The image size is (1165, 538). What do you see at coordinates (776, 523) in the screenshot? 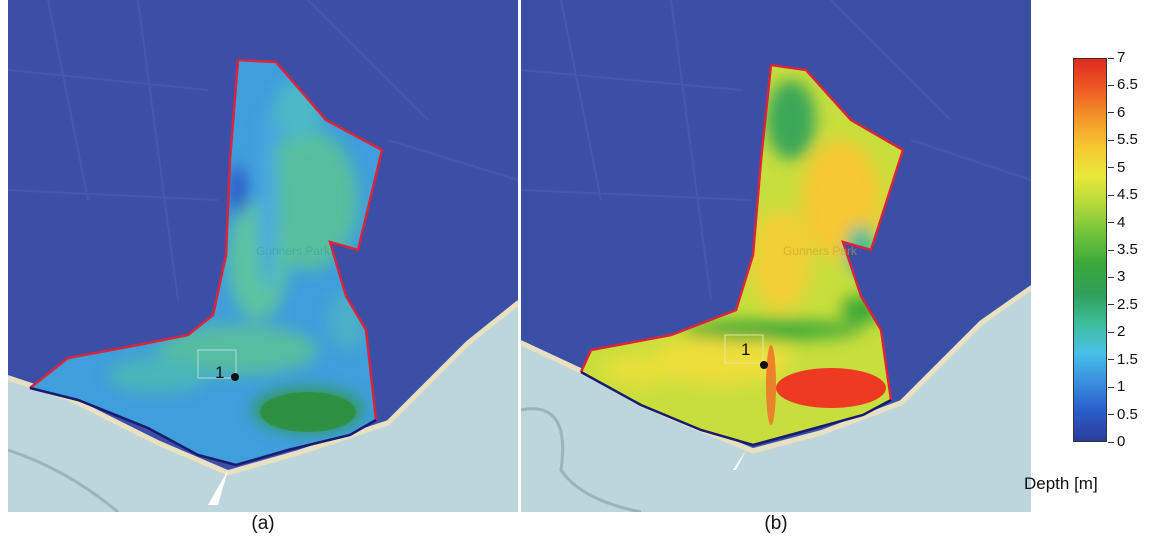
I see `caption-b: (b)` at bounding box center [776, 523].